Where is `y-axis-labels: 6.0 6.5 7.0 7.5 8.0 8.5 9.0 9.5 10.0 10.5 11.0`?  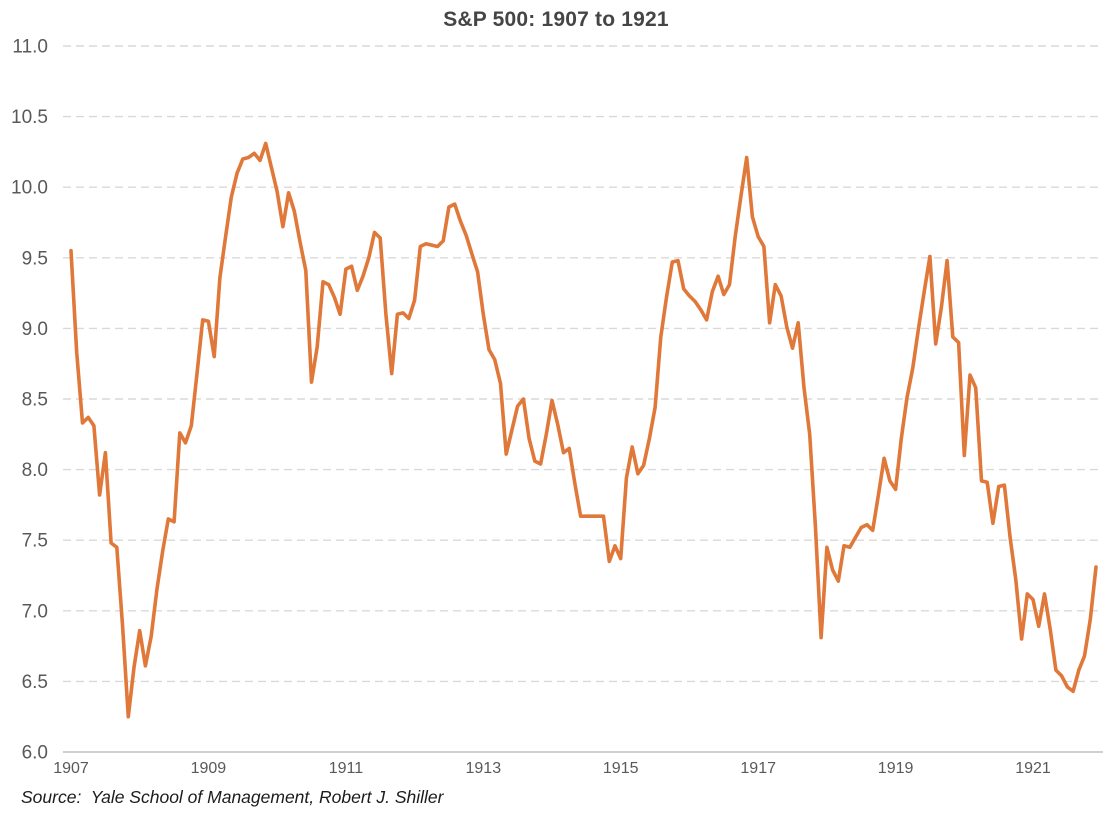 y-axis-labels: 6.0 6.5 7.0 7.5 8.0 8.5 9.0 9.5 10.0 10.5 11.0 is located at coordinates (29, 400).